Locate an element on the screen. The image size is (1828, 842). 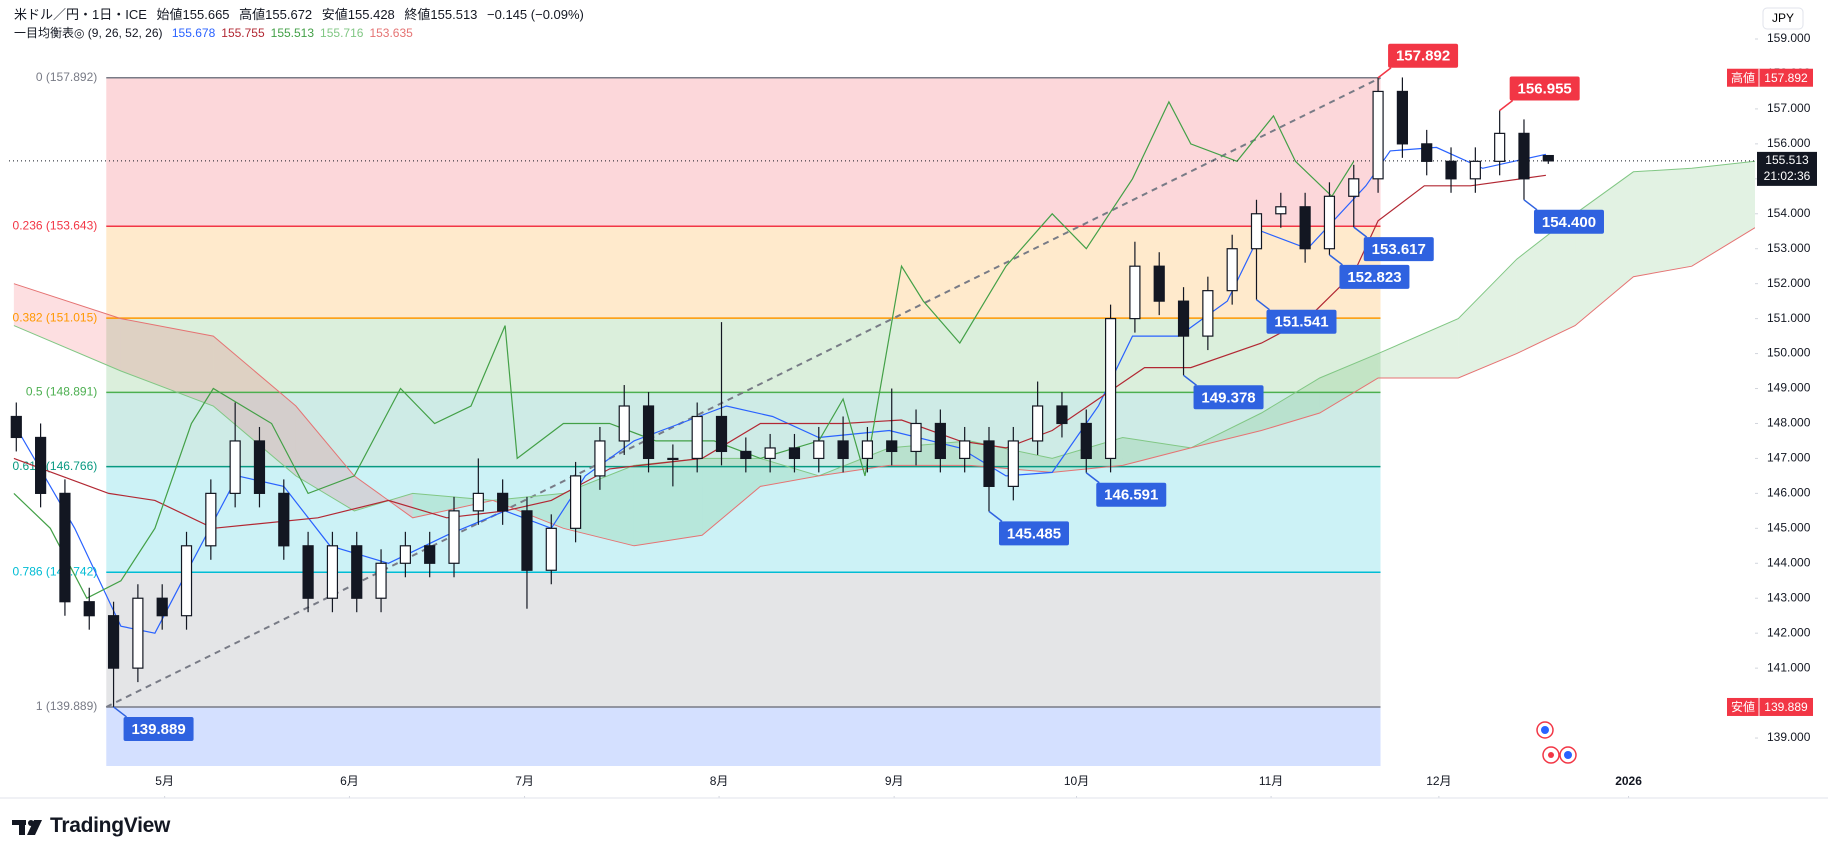
fib-label: 0.618 (146.766) is located at coordinates (55, 466).